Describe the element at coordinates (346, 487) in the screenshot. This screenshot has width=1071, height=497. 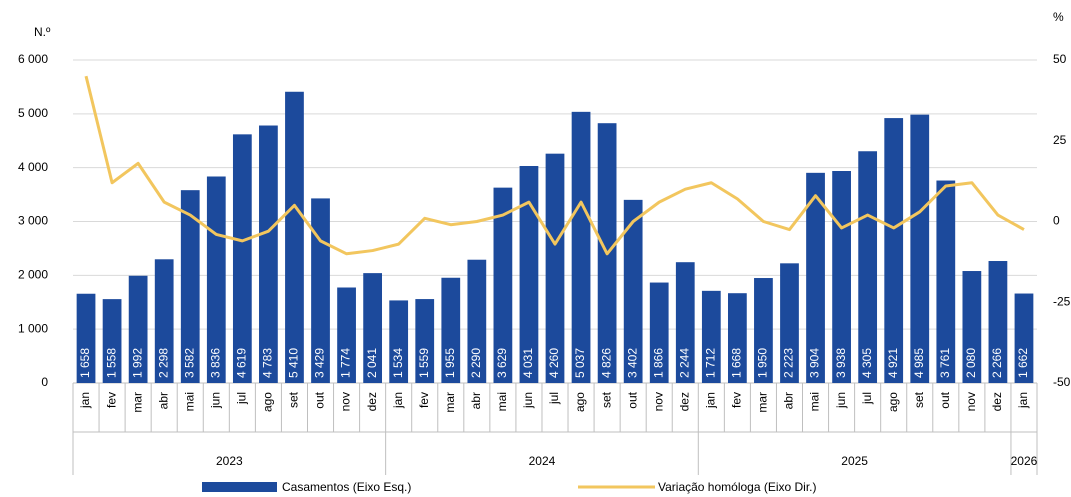
I see `legend-label: Casamentos (Eixo Esq.)` at that location.